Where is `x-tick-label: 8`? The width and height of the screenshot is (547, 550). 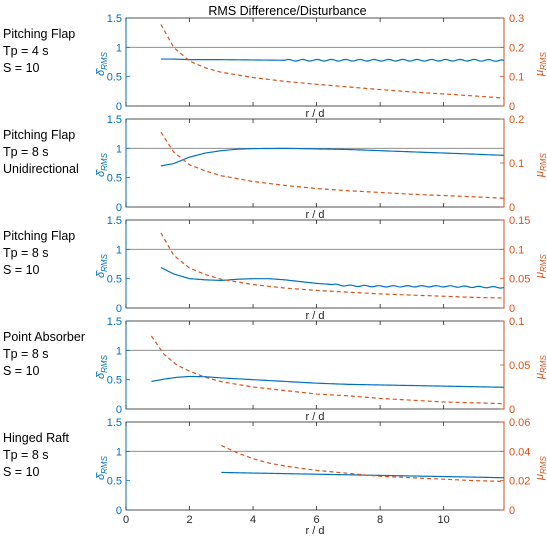
x-tick-label: 8 is located at coordinates (380, 520).